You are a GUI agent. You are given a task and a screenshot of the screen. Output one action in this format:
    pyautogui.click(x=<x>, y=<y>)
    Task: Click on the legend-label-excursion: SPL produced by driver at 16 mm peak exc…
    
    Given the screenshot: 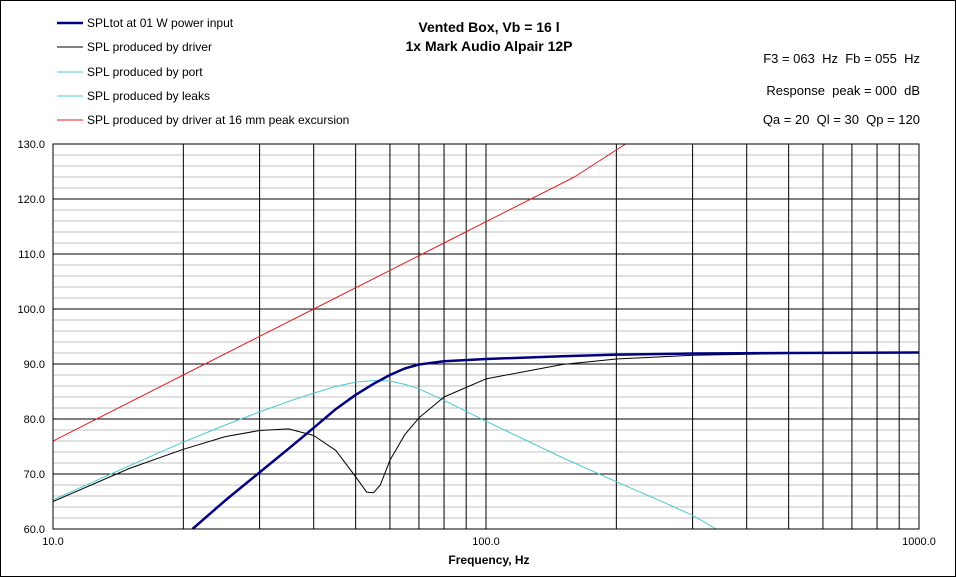 What is the action you would take?
    pyautogui.click(x=218, y=120)
    